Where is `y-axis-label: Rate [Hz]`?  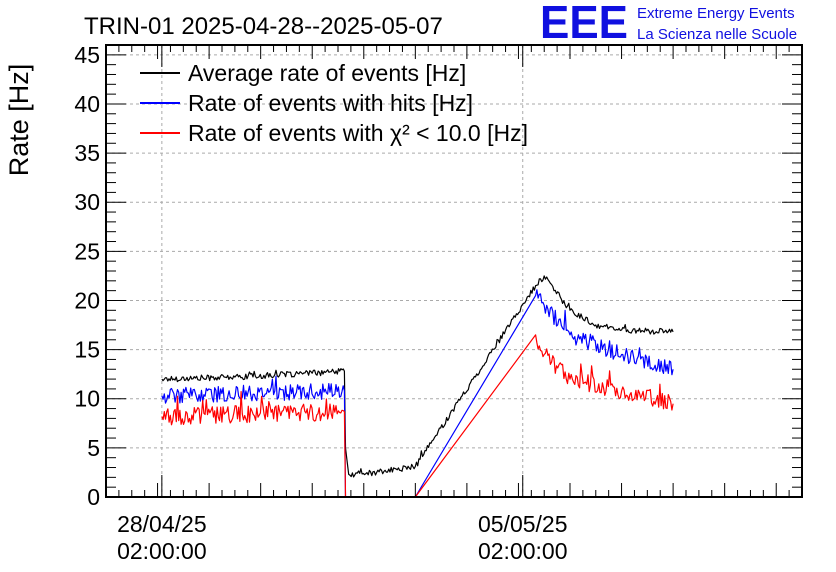
y-axis-label: Rate [Hz] is located at coordinates (19, 120).